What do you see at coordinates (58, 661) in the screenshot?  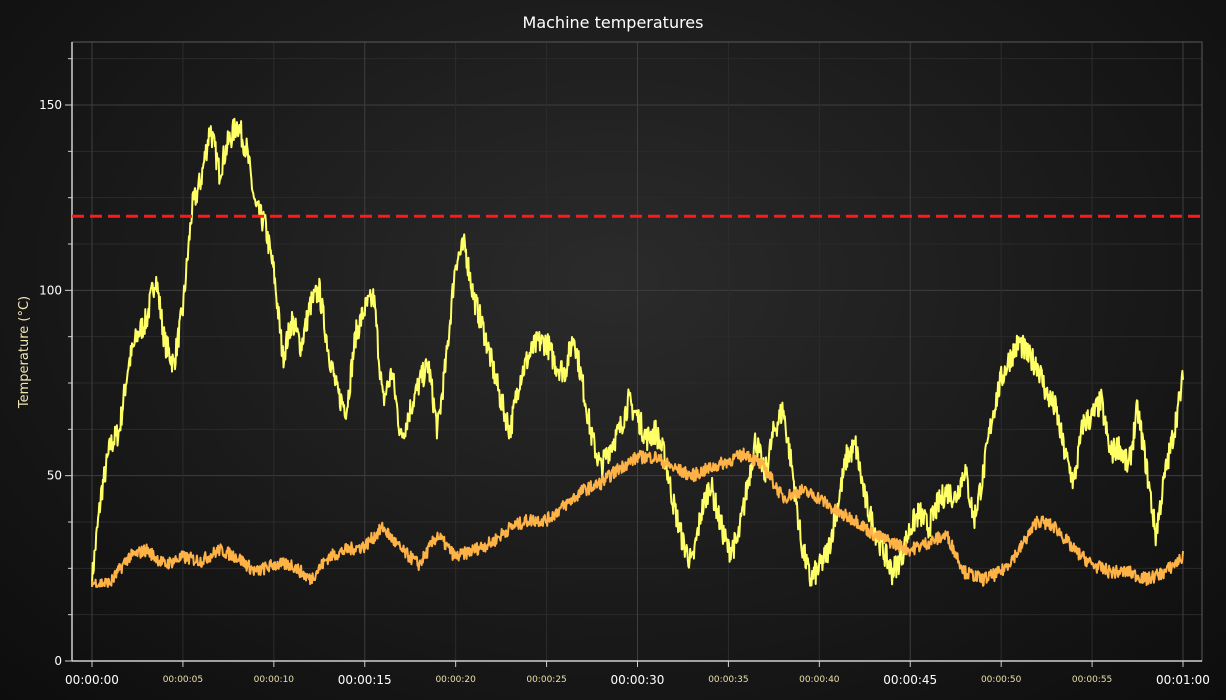 I see `y-tick-label: 0` at bounding box center [58, 661].